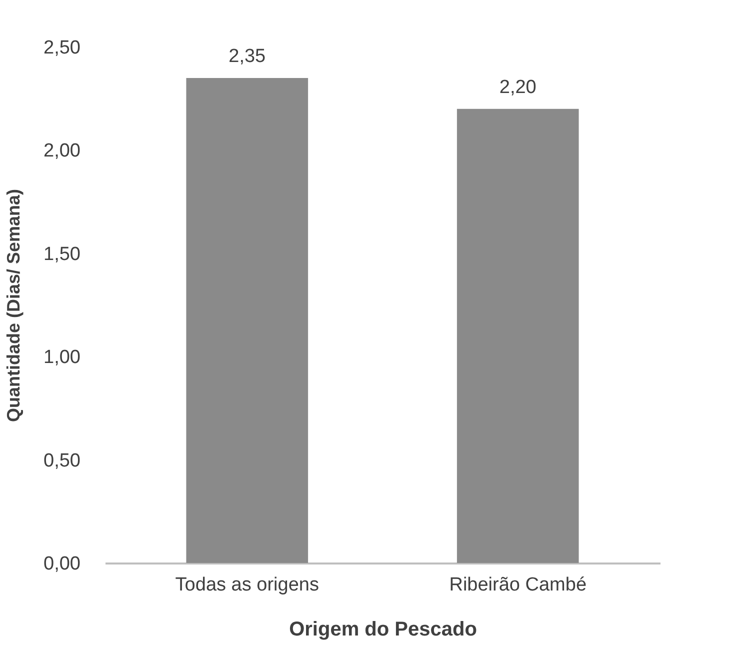 The height and width of the screenshot is (667, 743). Describe the element at coordinates (517, 87) in the screenshot. I see `data-label: 2,20` at that location.